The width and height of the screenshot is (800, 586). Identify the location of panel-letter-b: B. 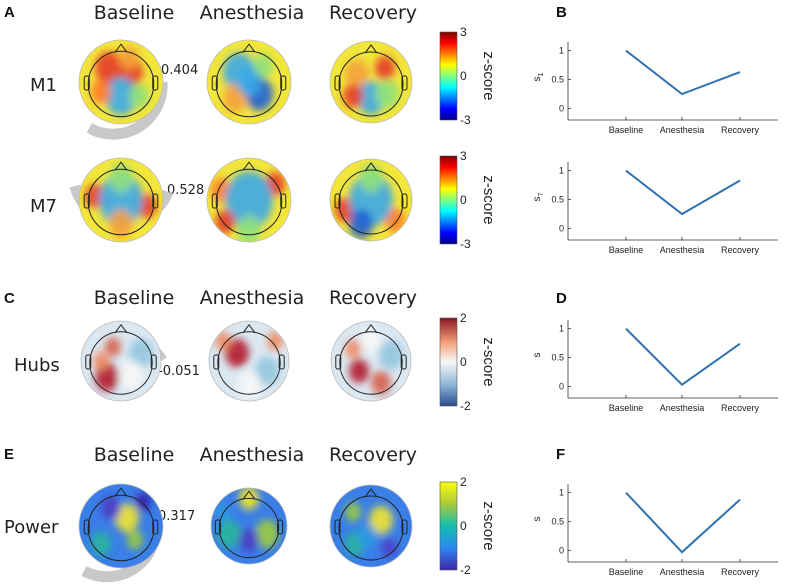
(561, 12).